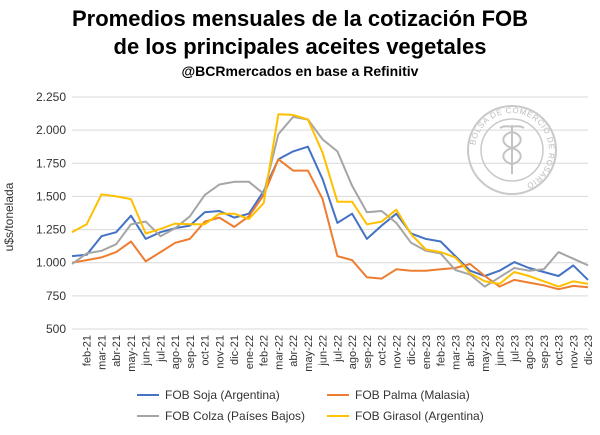 The image size is (600, 435). Describe the element at coordinates (51, 230) in the screenshot. I see `y-tick-label: 1.250` at that location.